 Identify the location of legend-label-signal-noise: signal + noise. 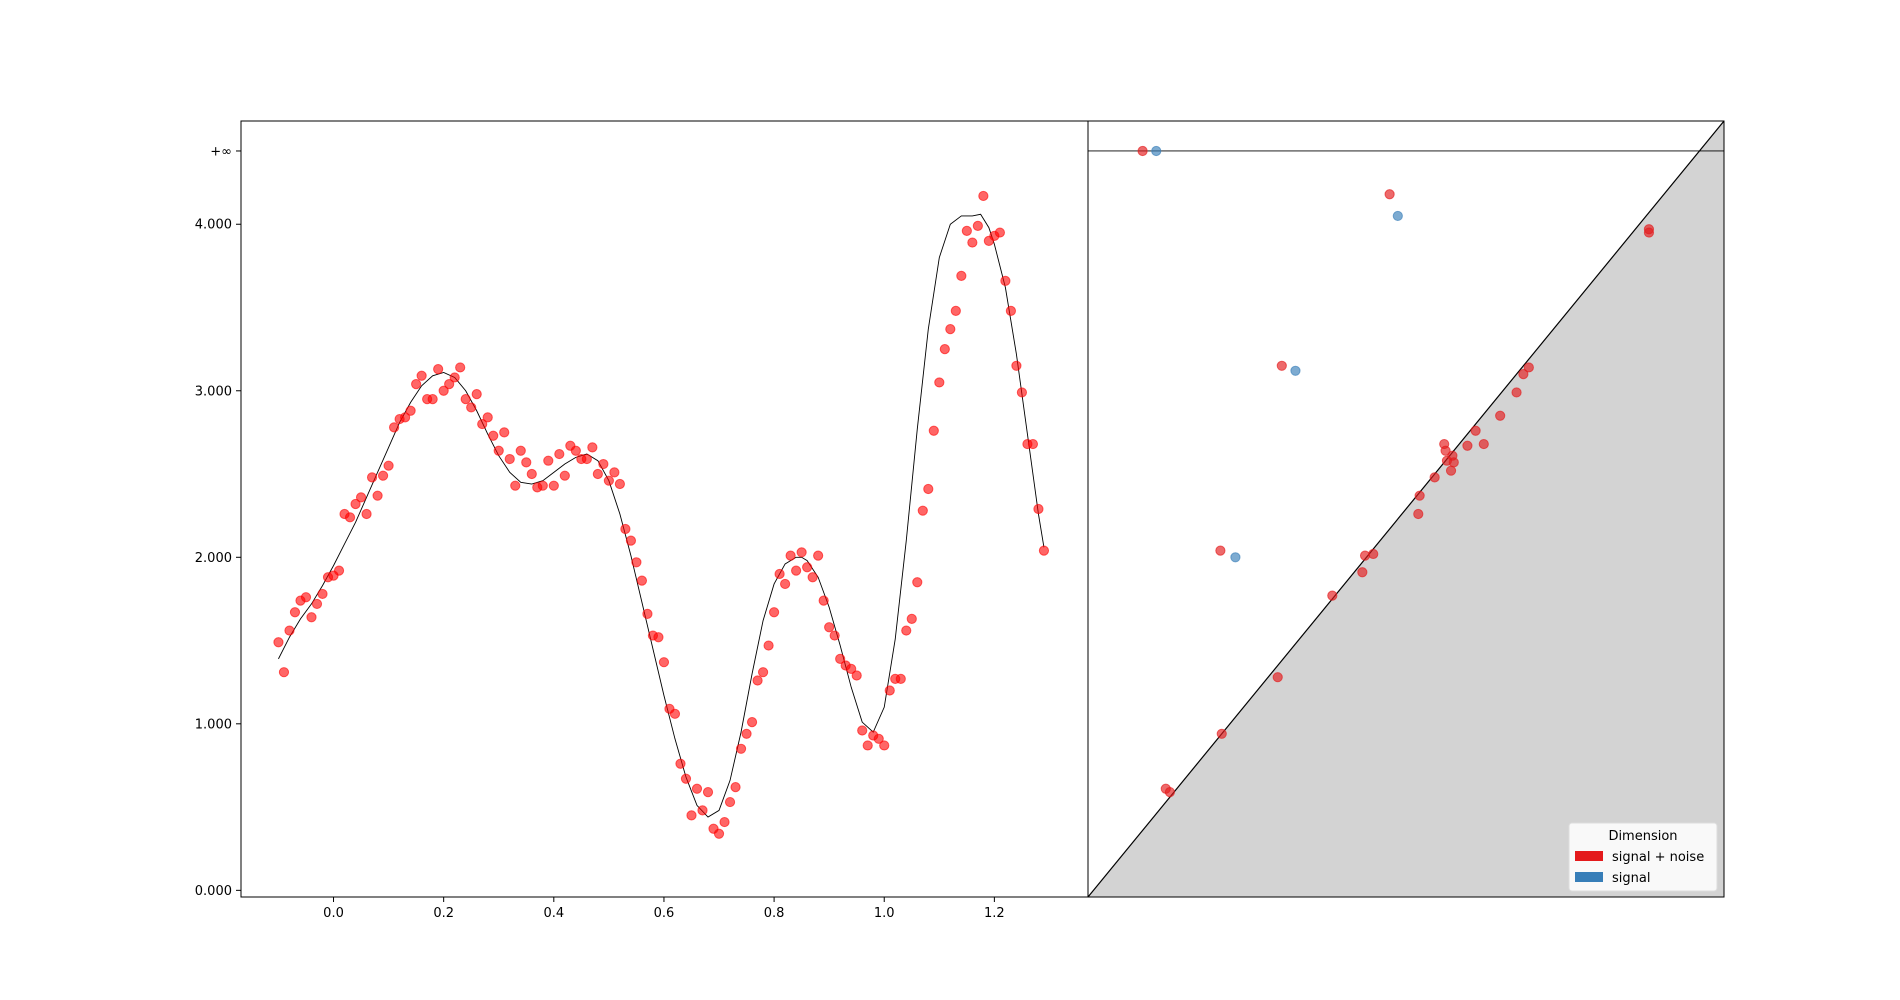
(1658, 857).